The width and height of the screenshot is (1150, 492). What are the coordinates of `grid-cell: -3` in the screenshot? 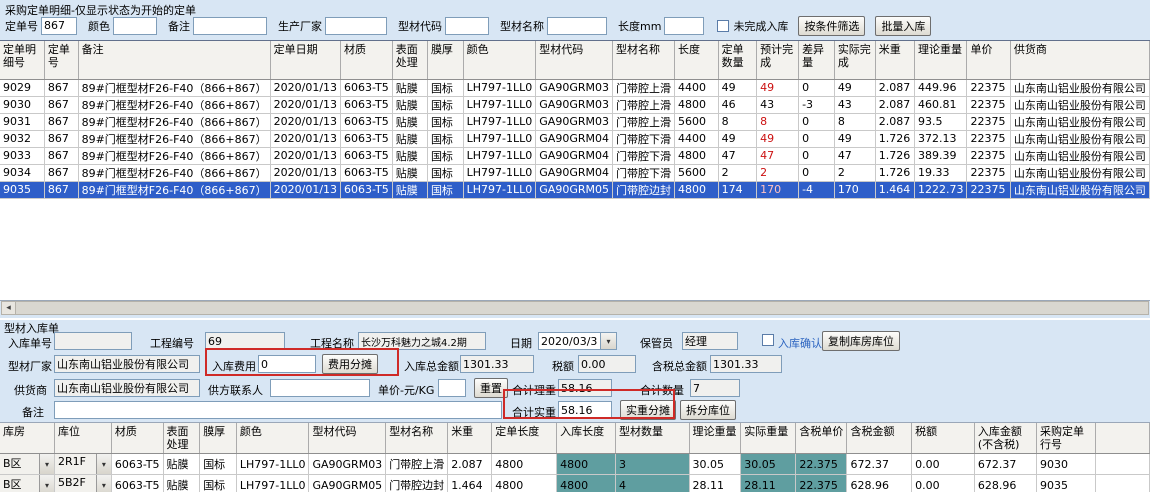 It's located at (816, 105).